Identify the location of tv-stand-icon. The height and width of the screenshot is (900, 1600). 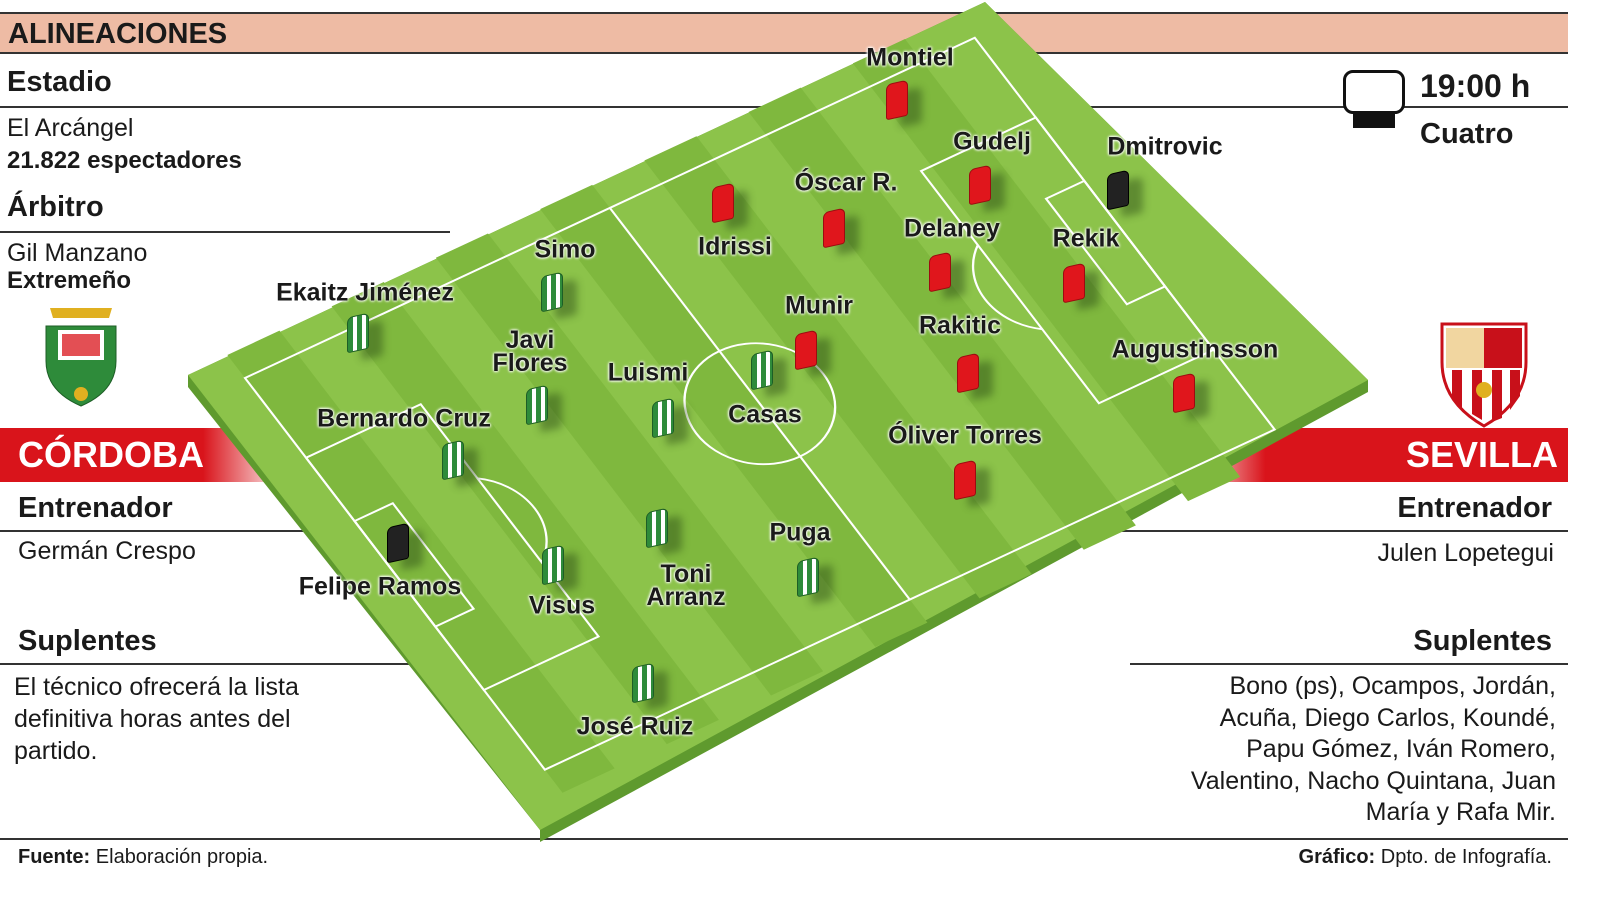
(1374, 121).